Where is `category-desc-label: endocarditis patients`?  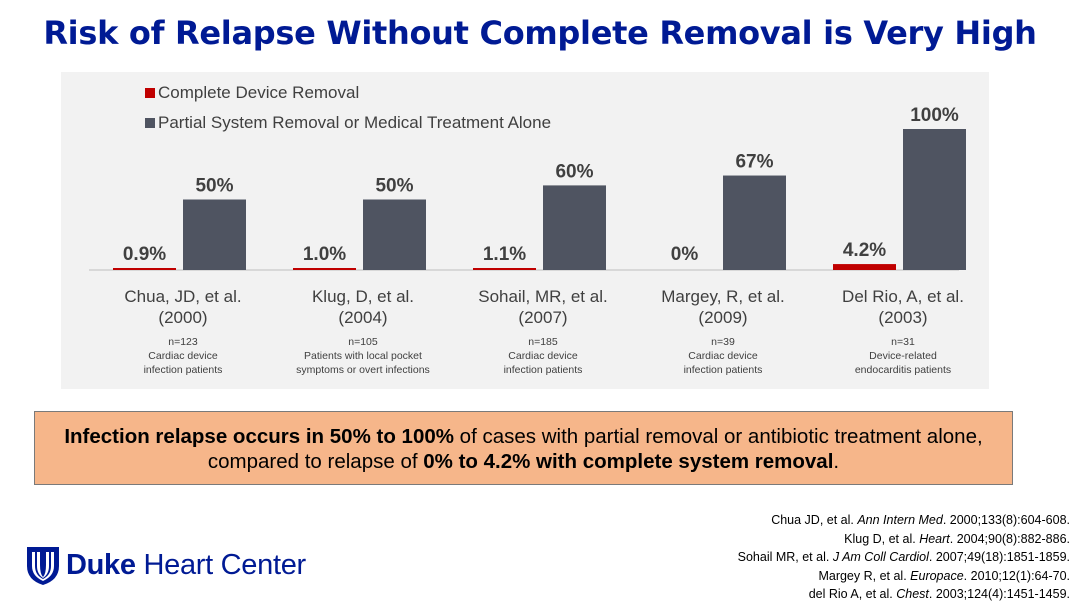
category-desc-label: endocarditis patients is located at coordinates (903, 370).